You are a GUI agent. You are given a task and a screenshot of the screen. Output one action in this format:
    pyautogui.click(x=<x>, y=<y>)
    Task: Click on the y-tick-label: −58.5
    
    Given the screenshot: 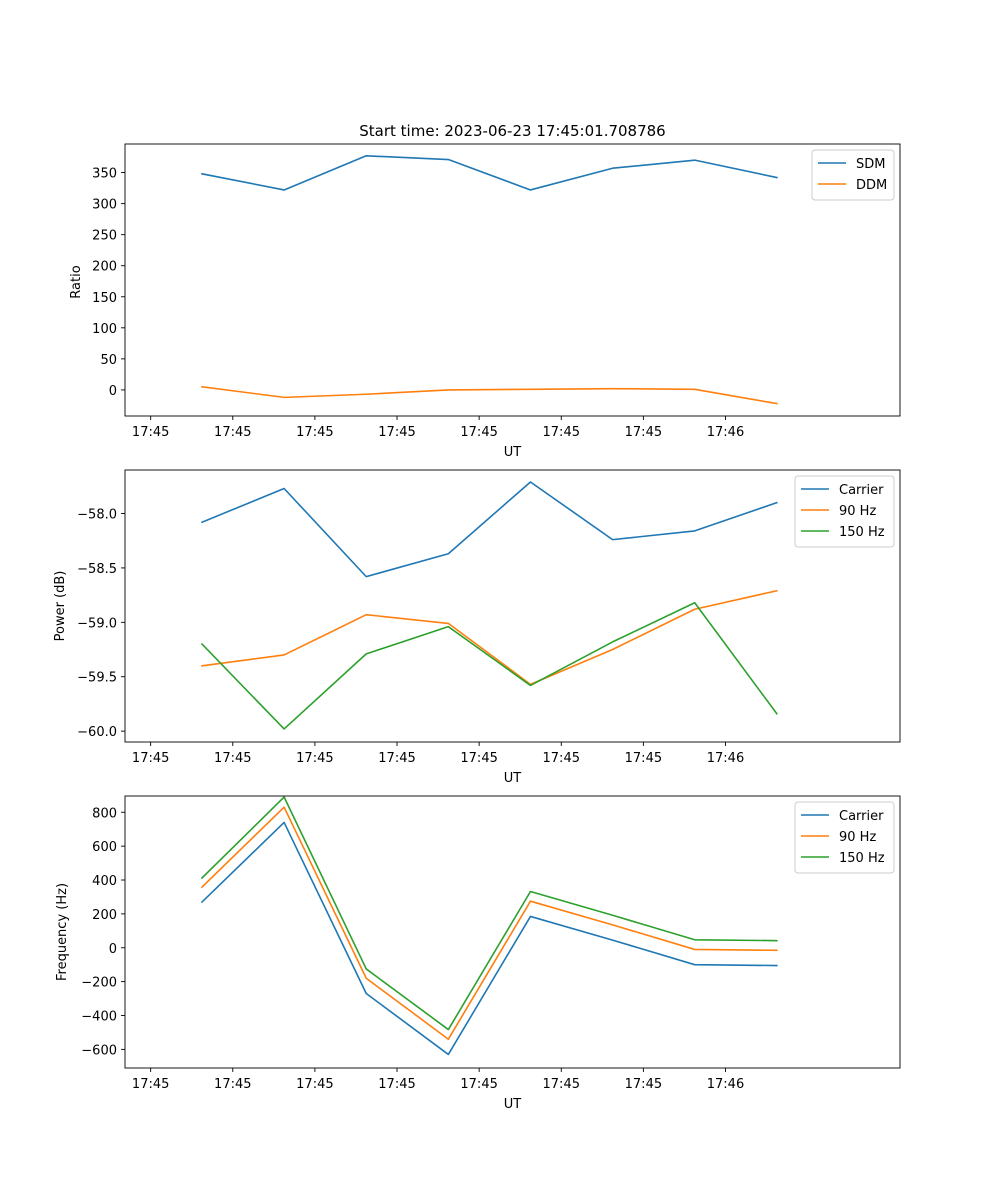 What is the action you would take?
    pyautogui.click(x=97, y=569)
    